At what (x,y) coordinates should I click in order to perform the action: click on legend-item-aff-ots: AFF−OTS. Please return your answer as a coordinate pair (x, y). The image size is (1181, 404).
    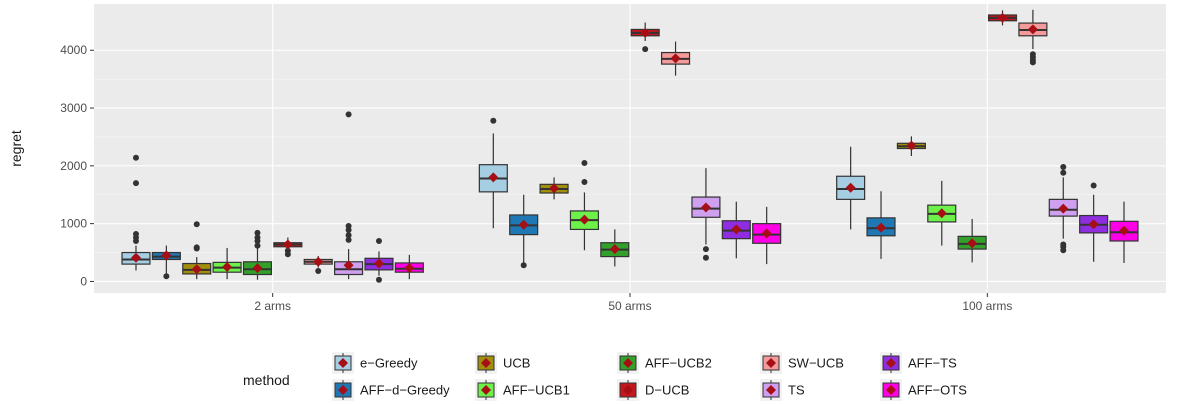
    Looking at the image, I should click on (923, 390).